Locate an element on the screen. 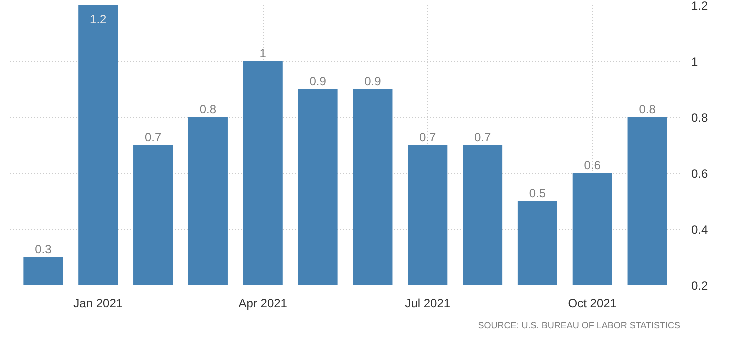 The image size is (730, 340). x-tick-label: Jul 2021 is located at coordinates (428, 303).